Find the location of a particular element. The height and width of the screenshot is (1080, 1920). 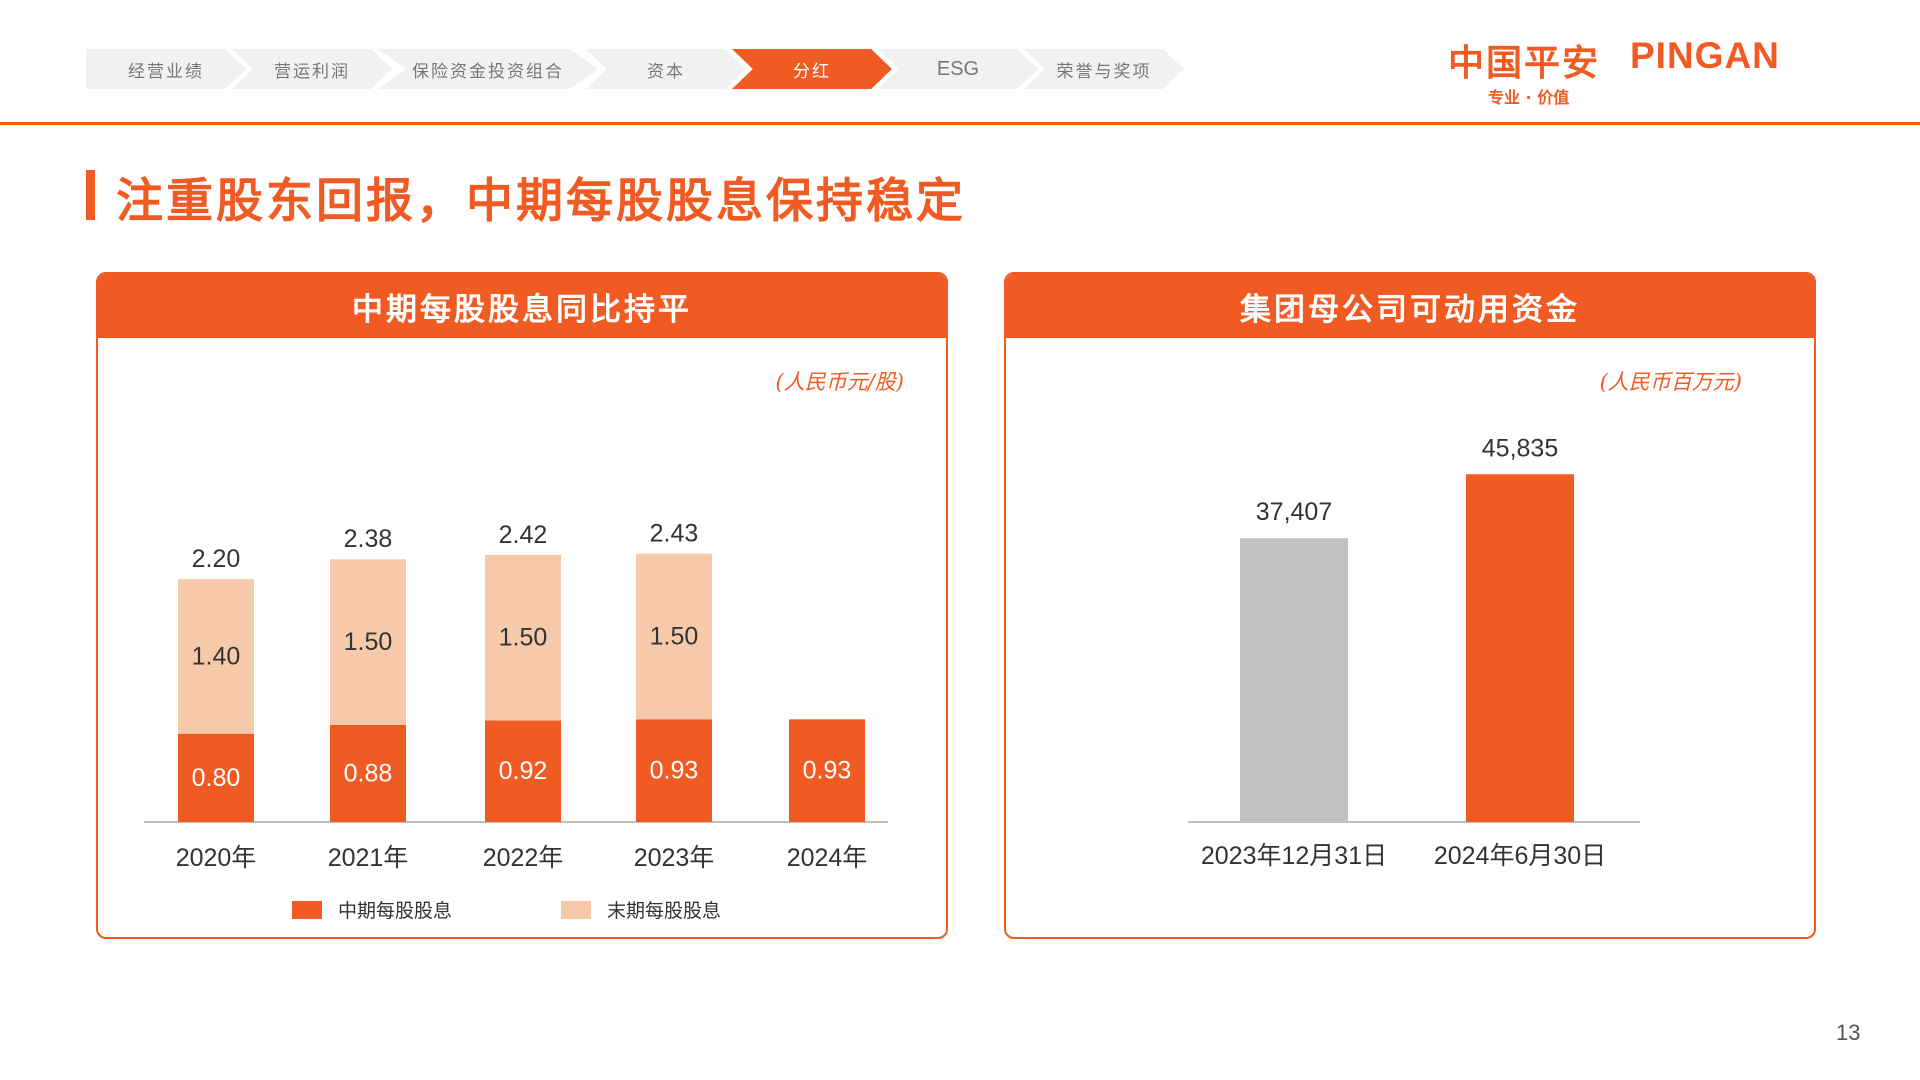

data-label-funds: 37,407 is located at coordinates (1294, 512).